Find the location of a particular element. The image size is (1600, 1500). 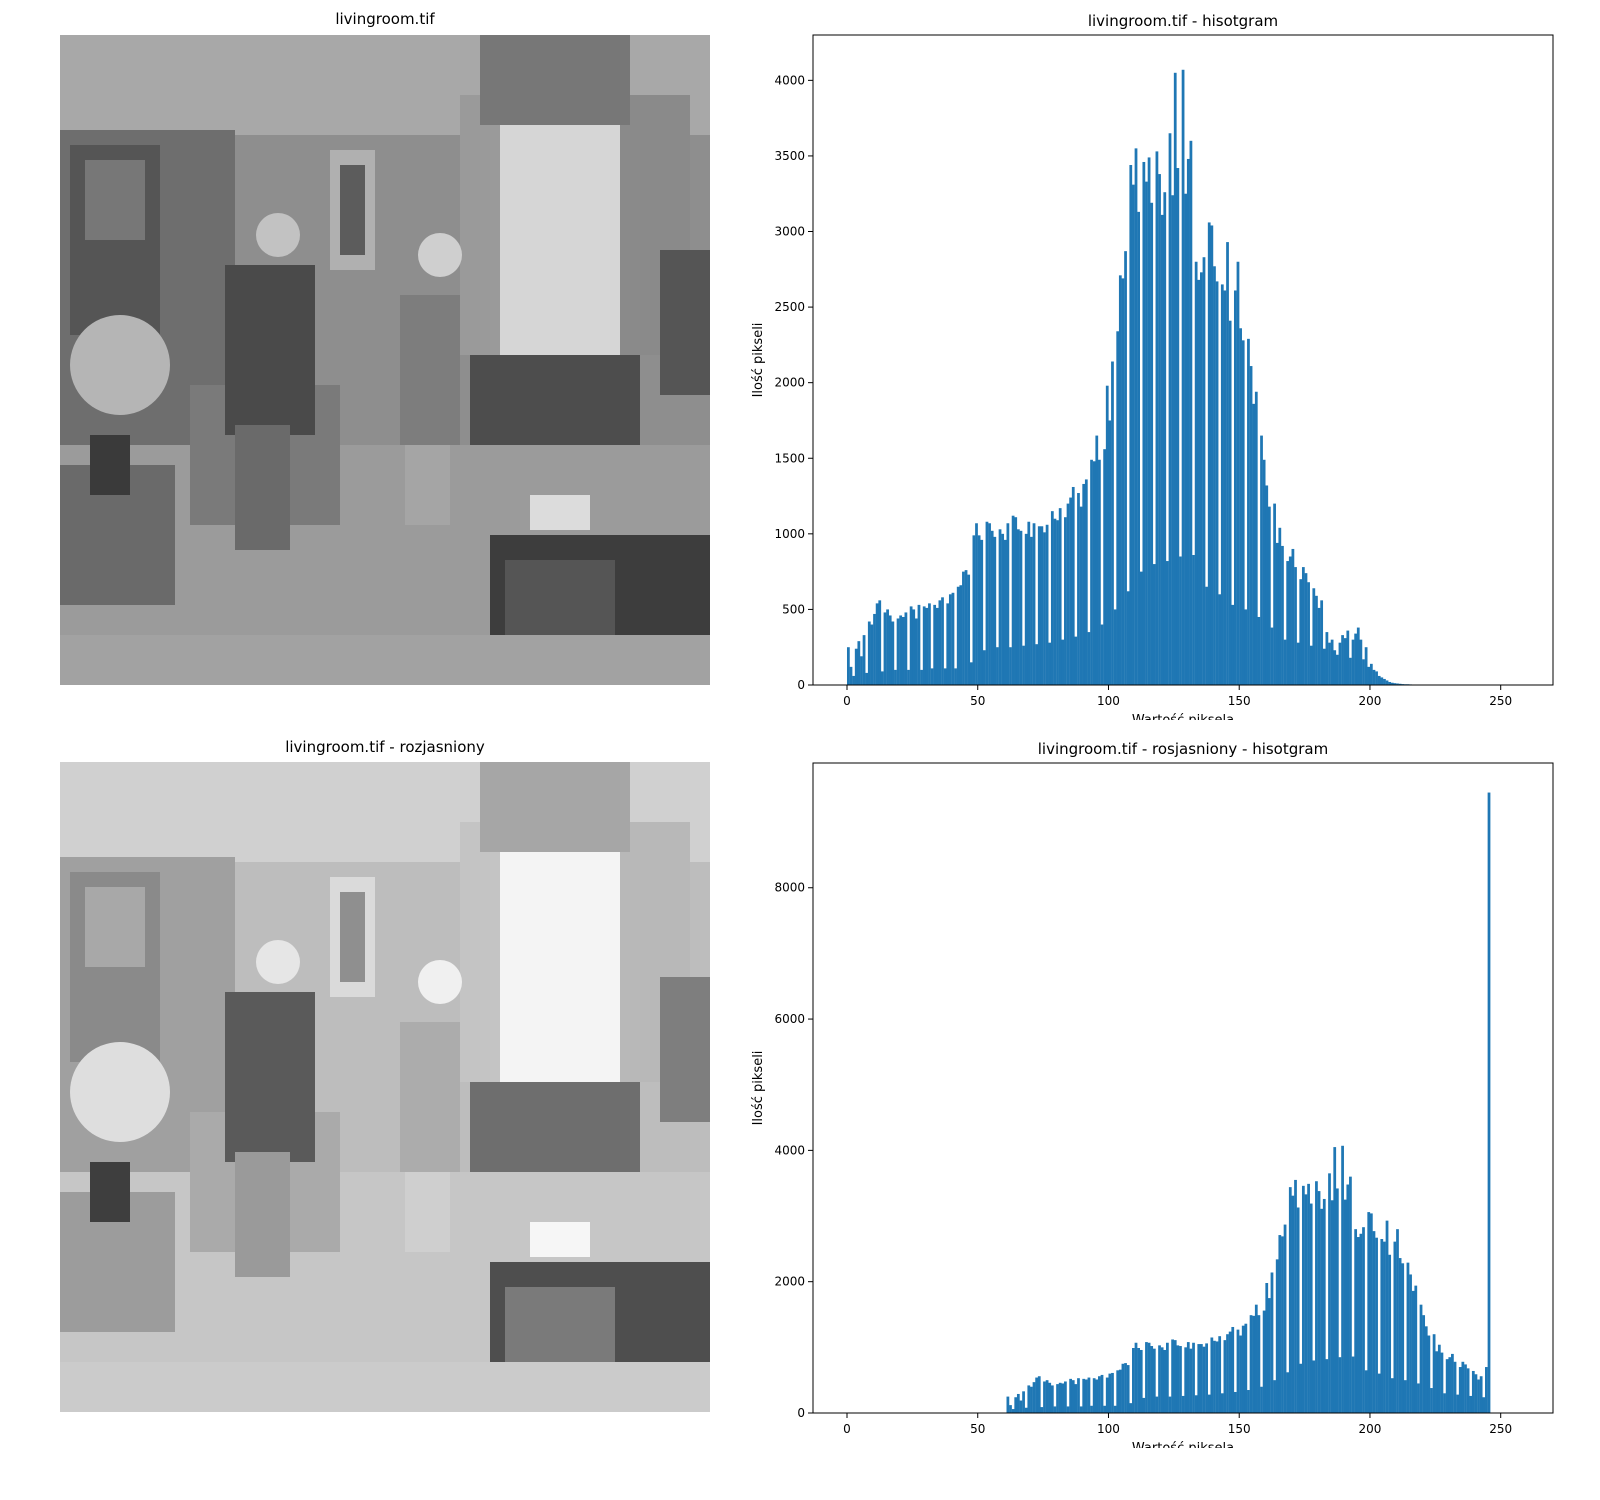

hist-brightened-xtick-label: 0 is located at coordinates (847, 1429).